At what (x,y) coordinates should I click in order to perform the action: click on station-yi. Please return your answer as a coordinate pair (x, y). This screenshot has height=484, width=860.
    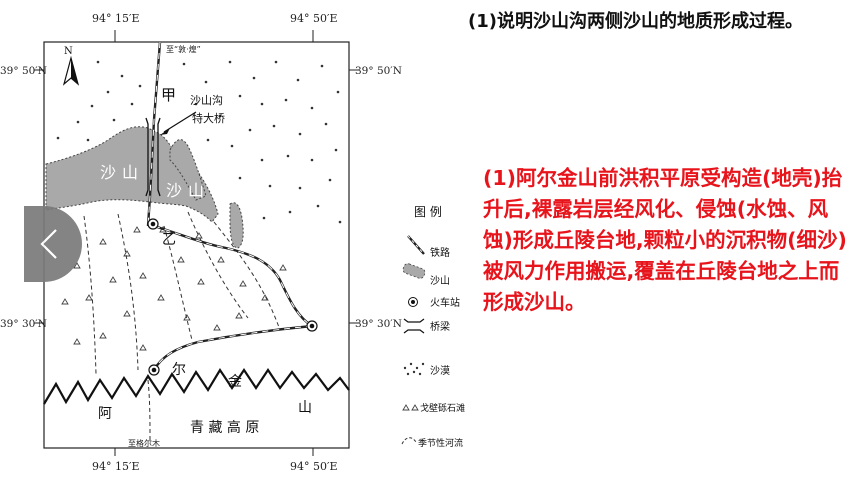
    Looking at the image, I should click on (153, 224).